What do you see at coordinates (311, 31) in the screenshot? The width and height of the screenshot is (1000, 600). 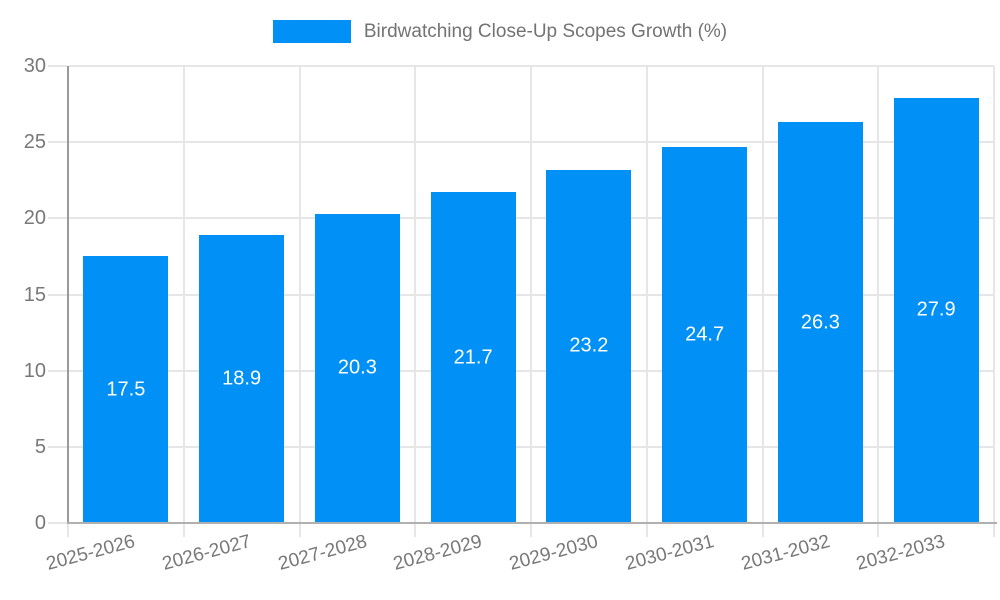 I see `legend-swatch-icon` at bounding box center [311, 31].